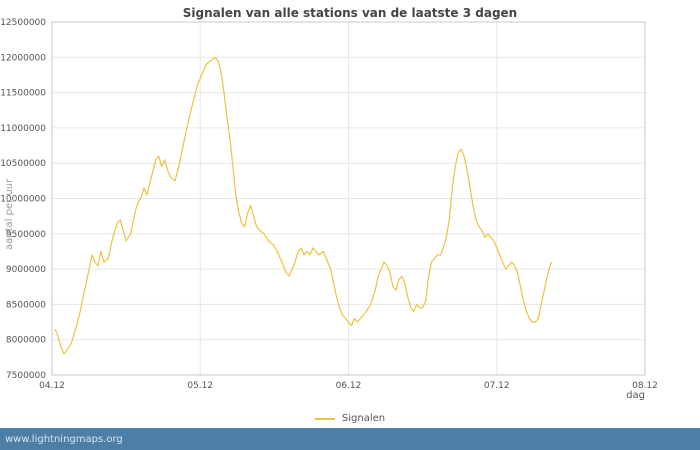 This screenshot has height=450, width=700. What do you see at coordinates (26, 376) in the screenshot?
I see `svg-text: 7500000` at bounding box center [26, 376].